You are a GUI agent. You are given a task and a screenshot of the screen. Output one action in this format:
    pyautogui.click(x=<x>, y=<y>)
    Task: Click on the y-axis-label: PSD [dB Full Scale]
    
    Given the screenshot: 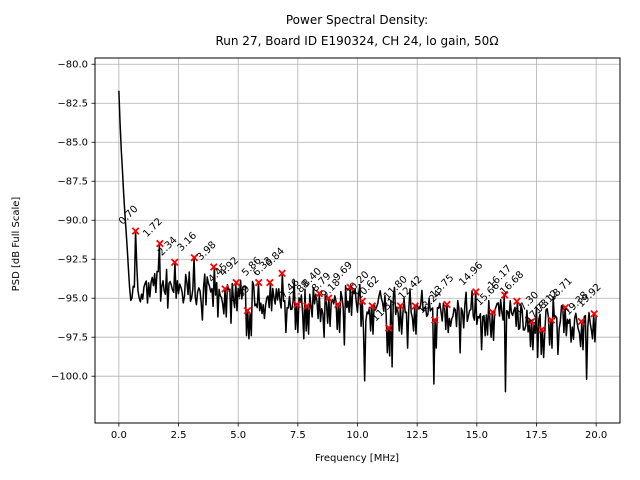 What is the action you would take?
    pyautogui.click(x=16, y=244)
    